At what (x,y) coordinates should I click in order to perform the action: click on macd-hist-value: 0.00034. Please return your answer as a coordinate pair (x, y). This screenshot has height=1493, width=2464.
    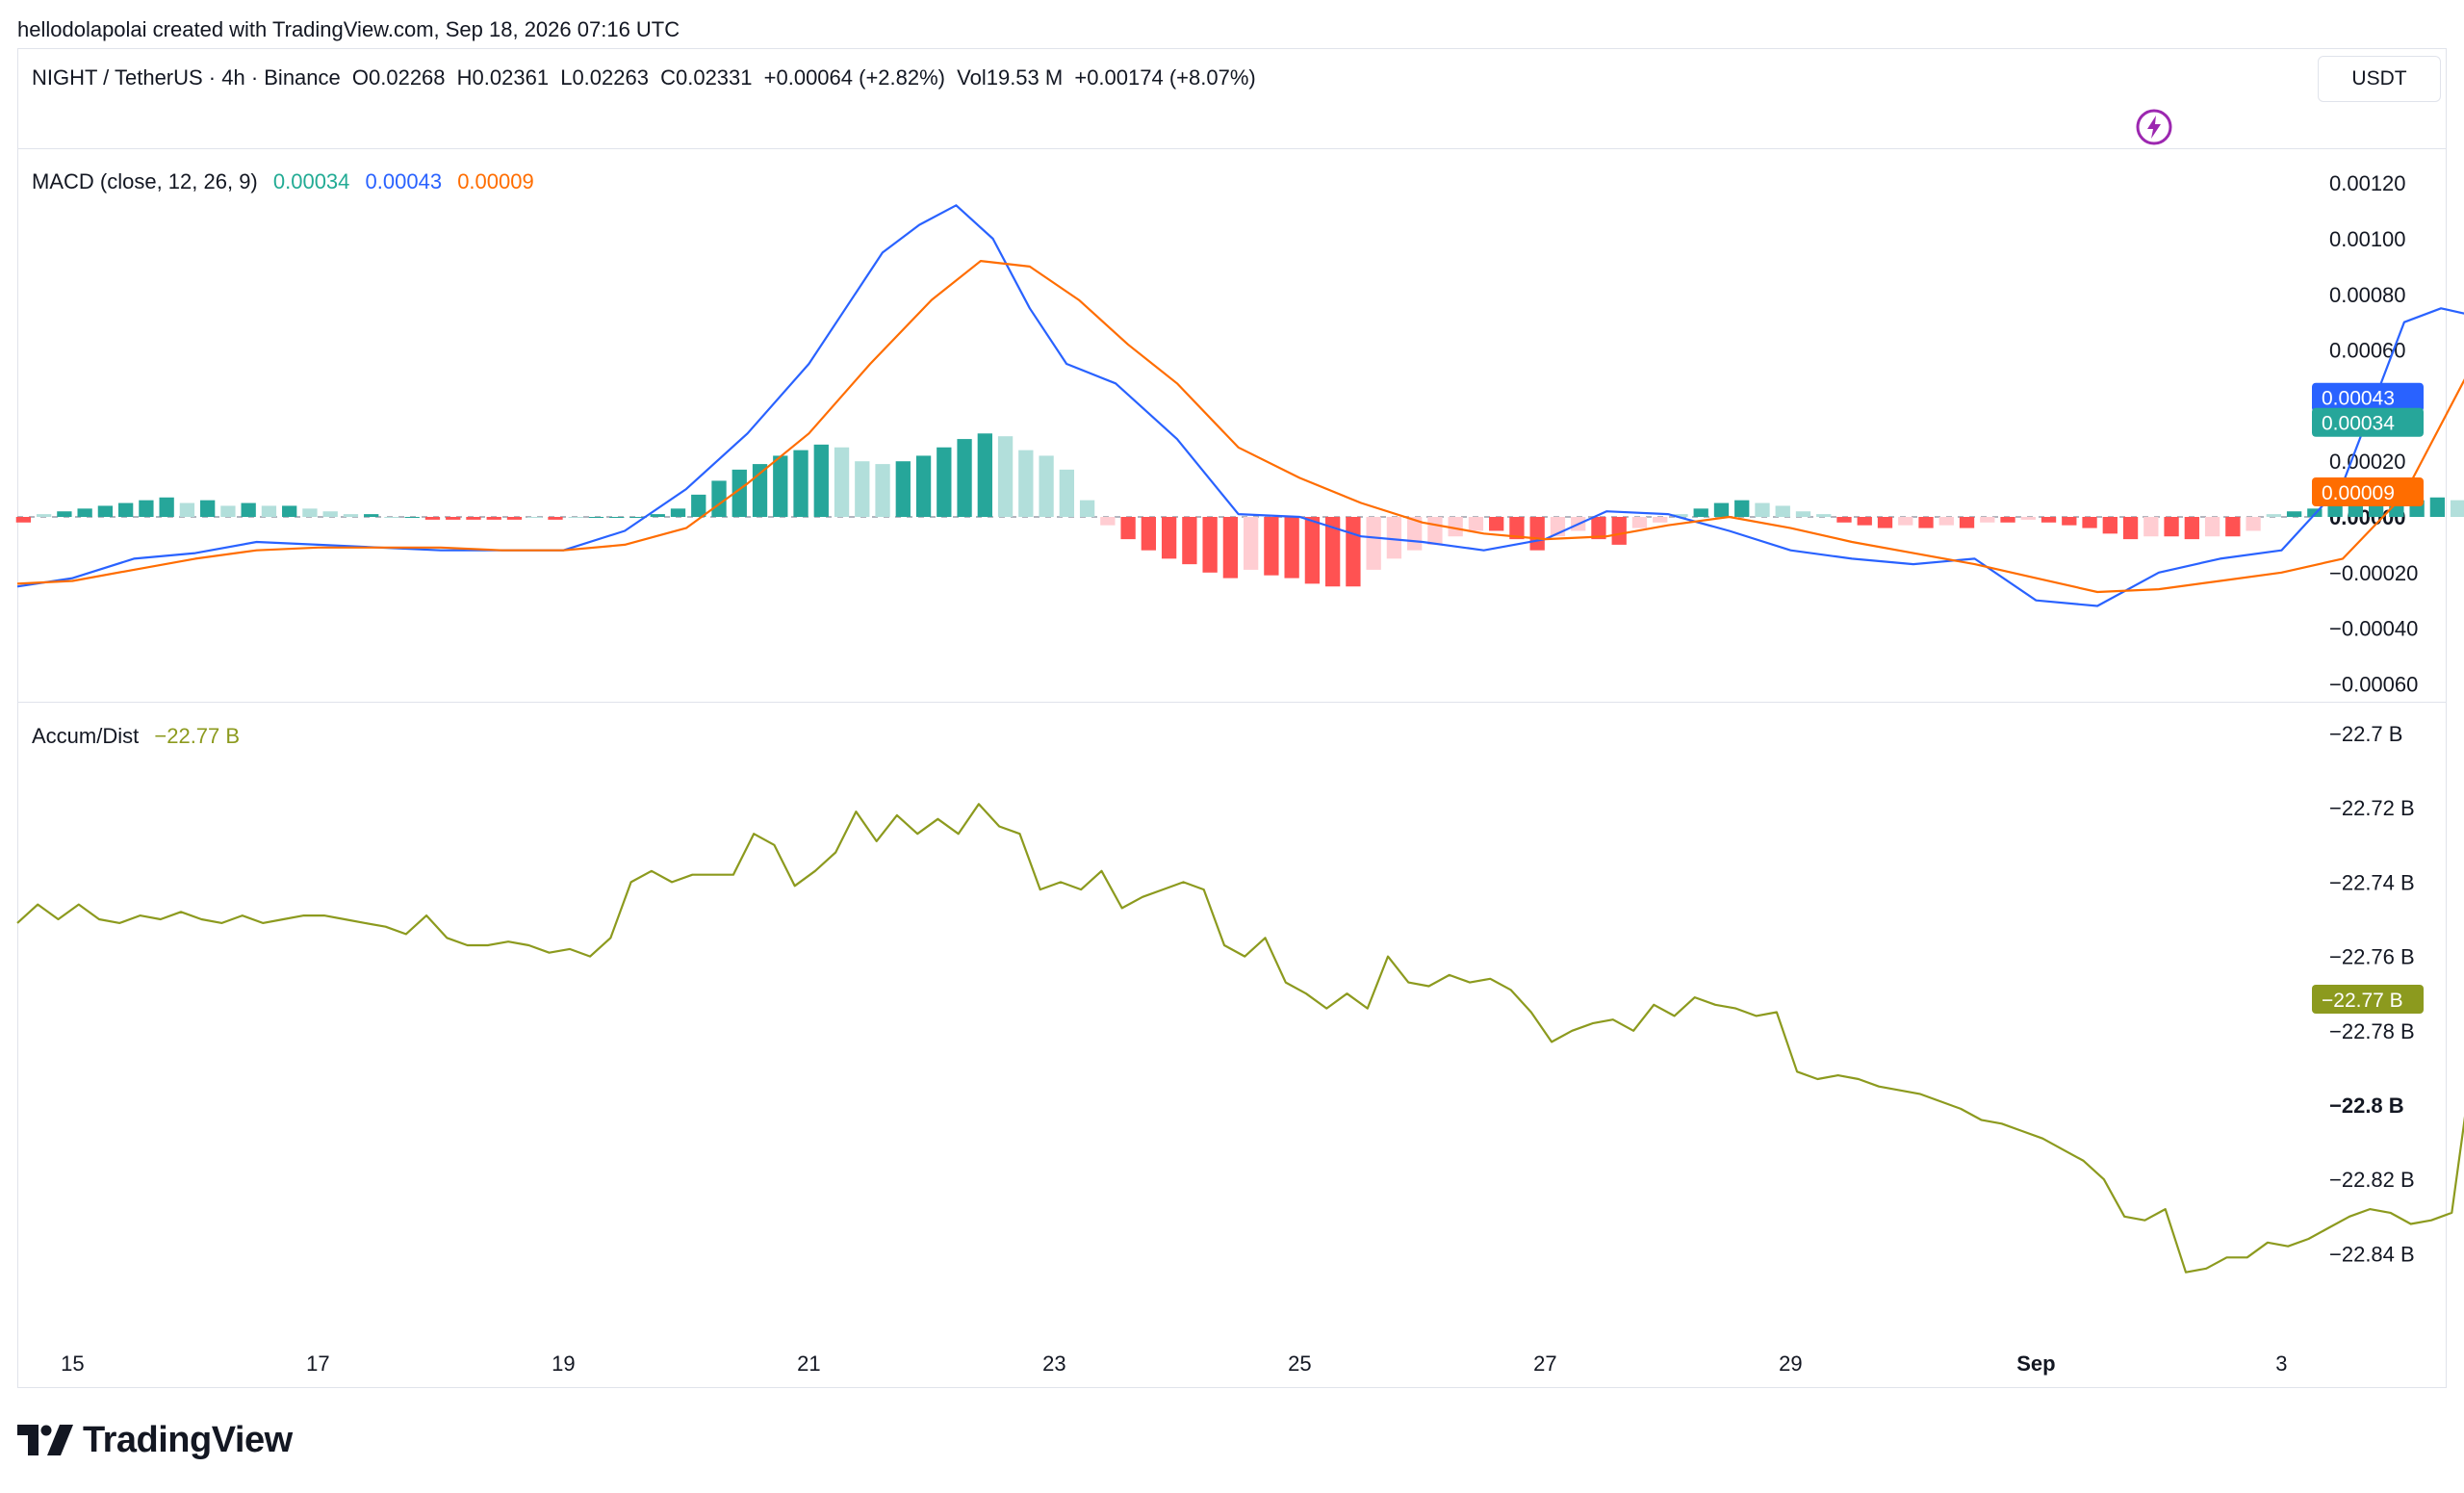
    Looking at the image, I should click on (311, 181).